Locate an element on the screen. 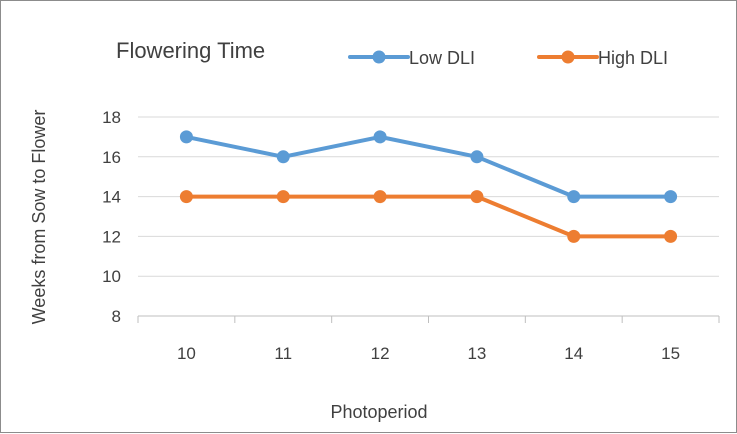 The width and height of the screenshot is (737, 434). y-tick-label: 8 is located at coordinates (116, 316).